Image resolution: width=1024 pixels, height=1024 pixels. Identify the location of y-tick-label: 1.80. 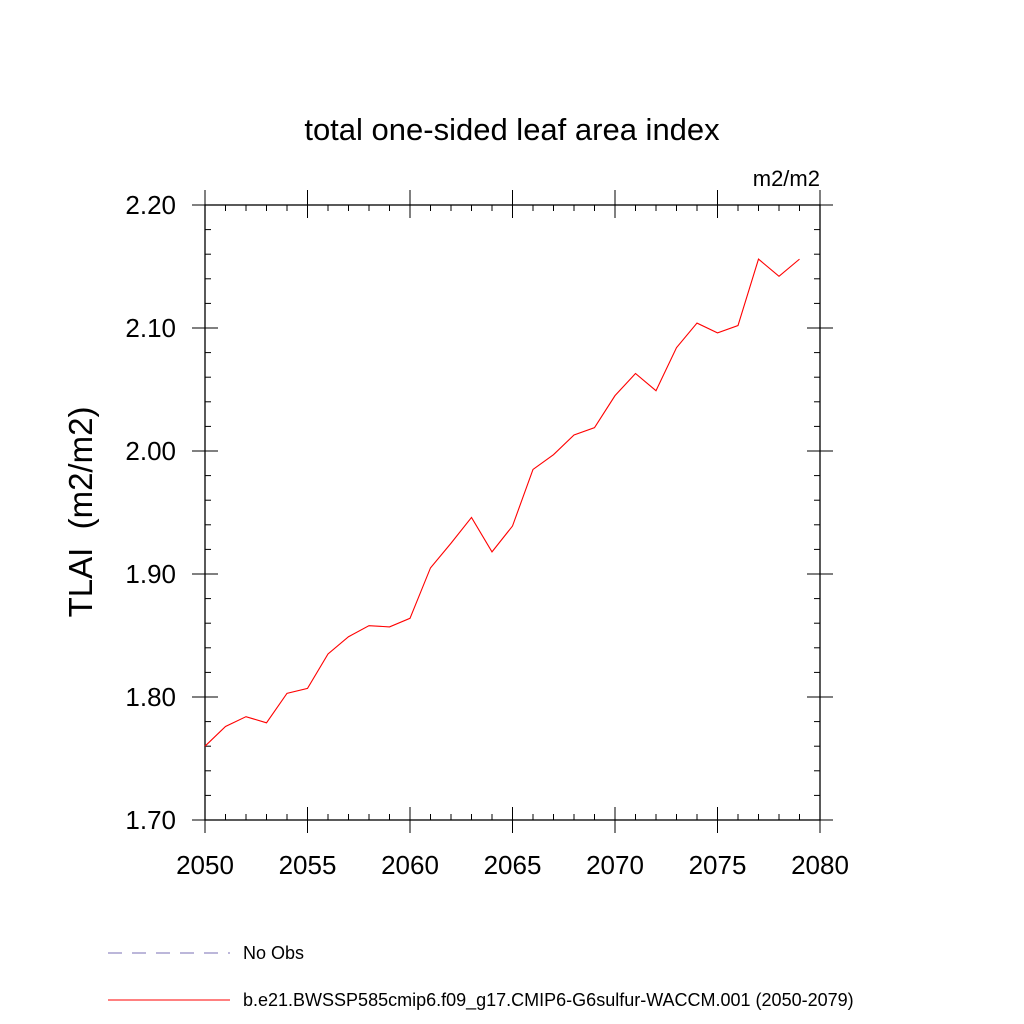
(150, 697).